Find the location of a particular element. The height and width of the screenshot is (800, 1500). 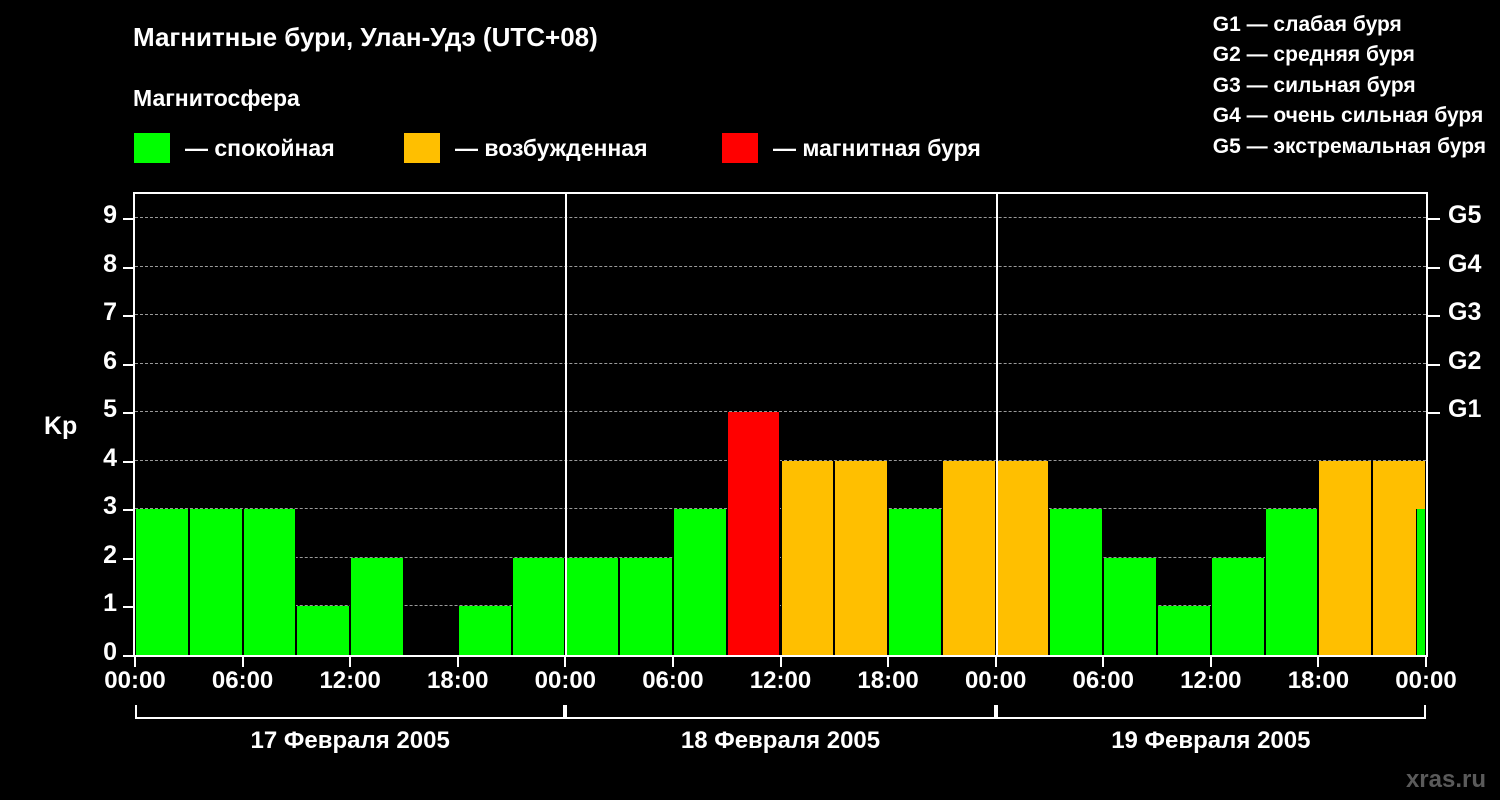

g-axis-tick-mark-G3 is located at coordinates (1434, 316).